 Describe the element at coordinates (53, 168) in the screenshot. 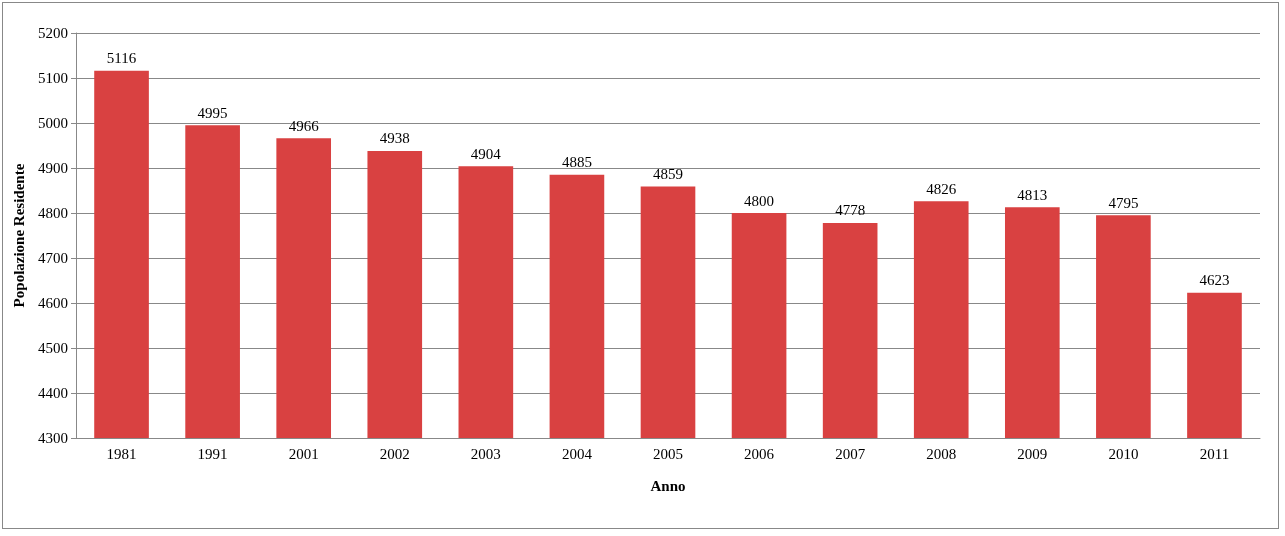

I see `y-tick-label: 4900` at that location.